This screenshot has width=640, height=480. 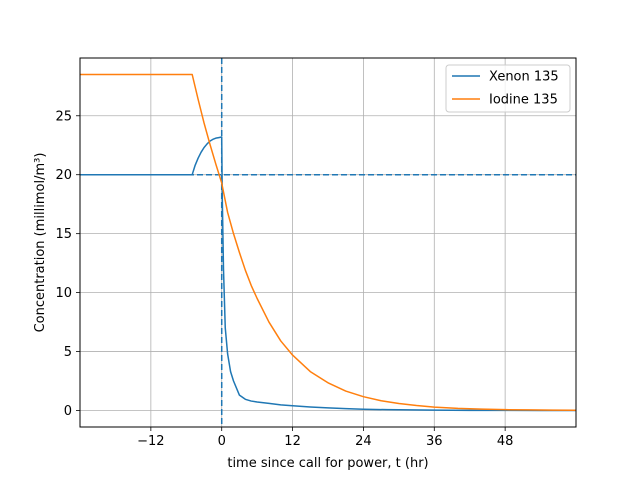 What do you see at coordinates (505, 441) in the screenshot?
I see `x-tick-label: 48` at bounding box center [505, 441].